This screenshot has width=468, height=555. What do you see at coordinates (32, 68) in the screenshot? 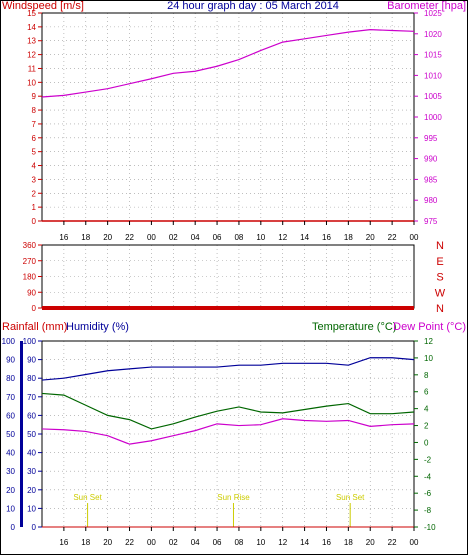
I see `windspeed-tick-label: 11` at bounding box center [32, 68].